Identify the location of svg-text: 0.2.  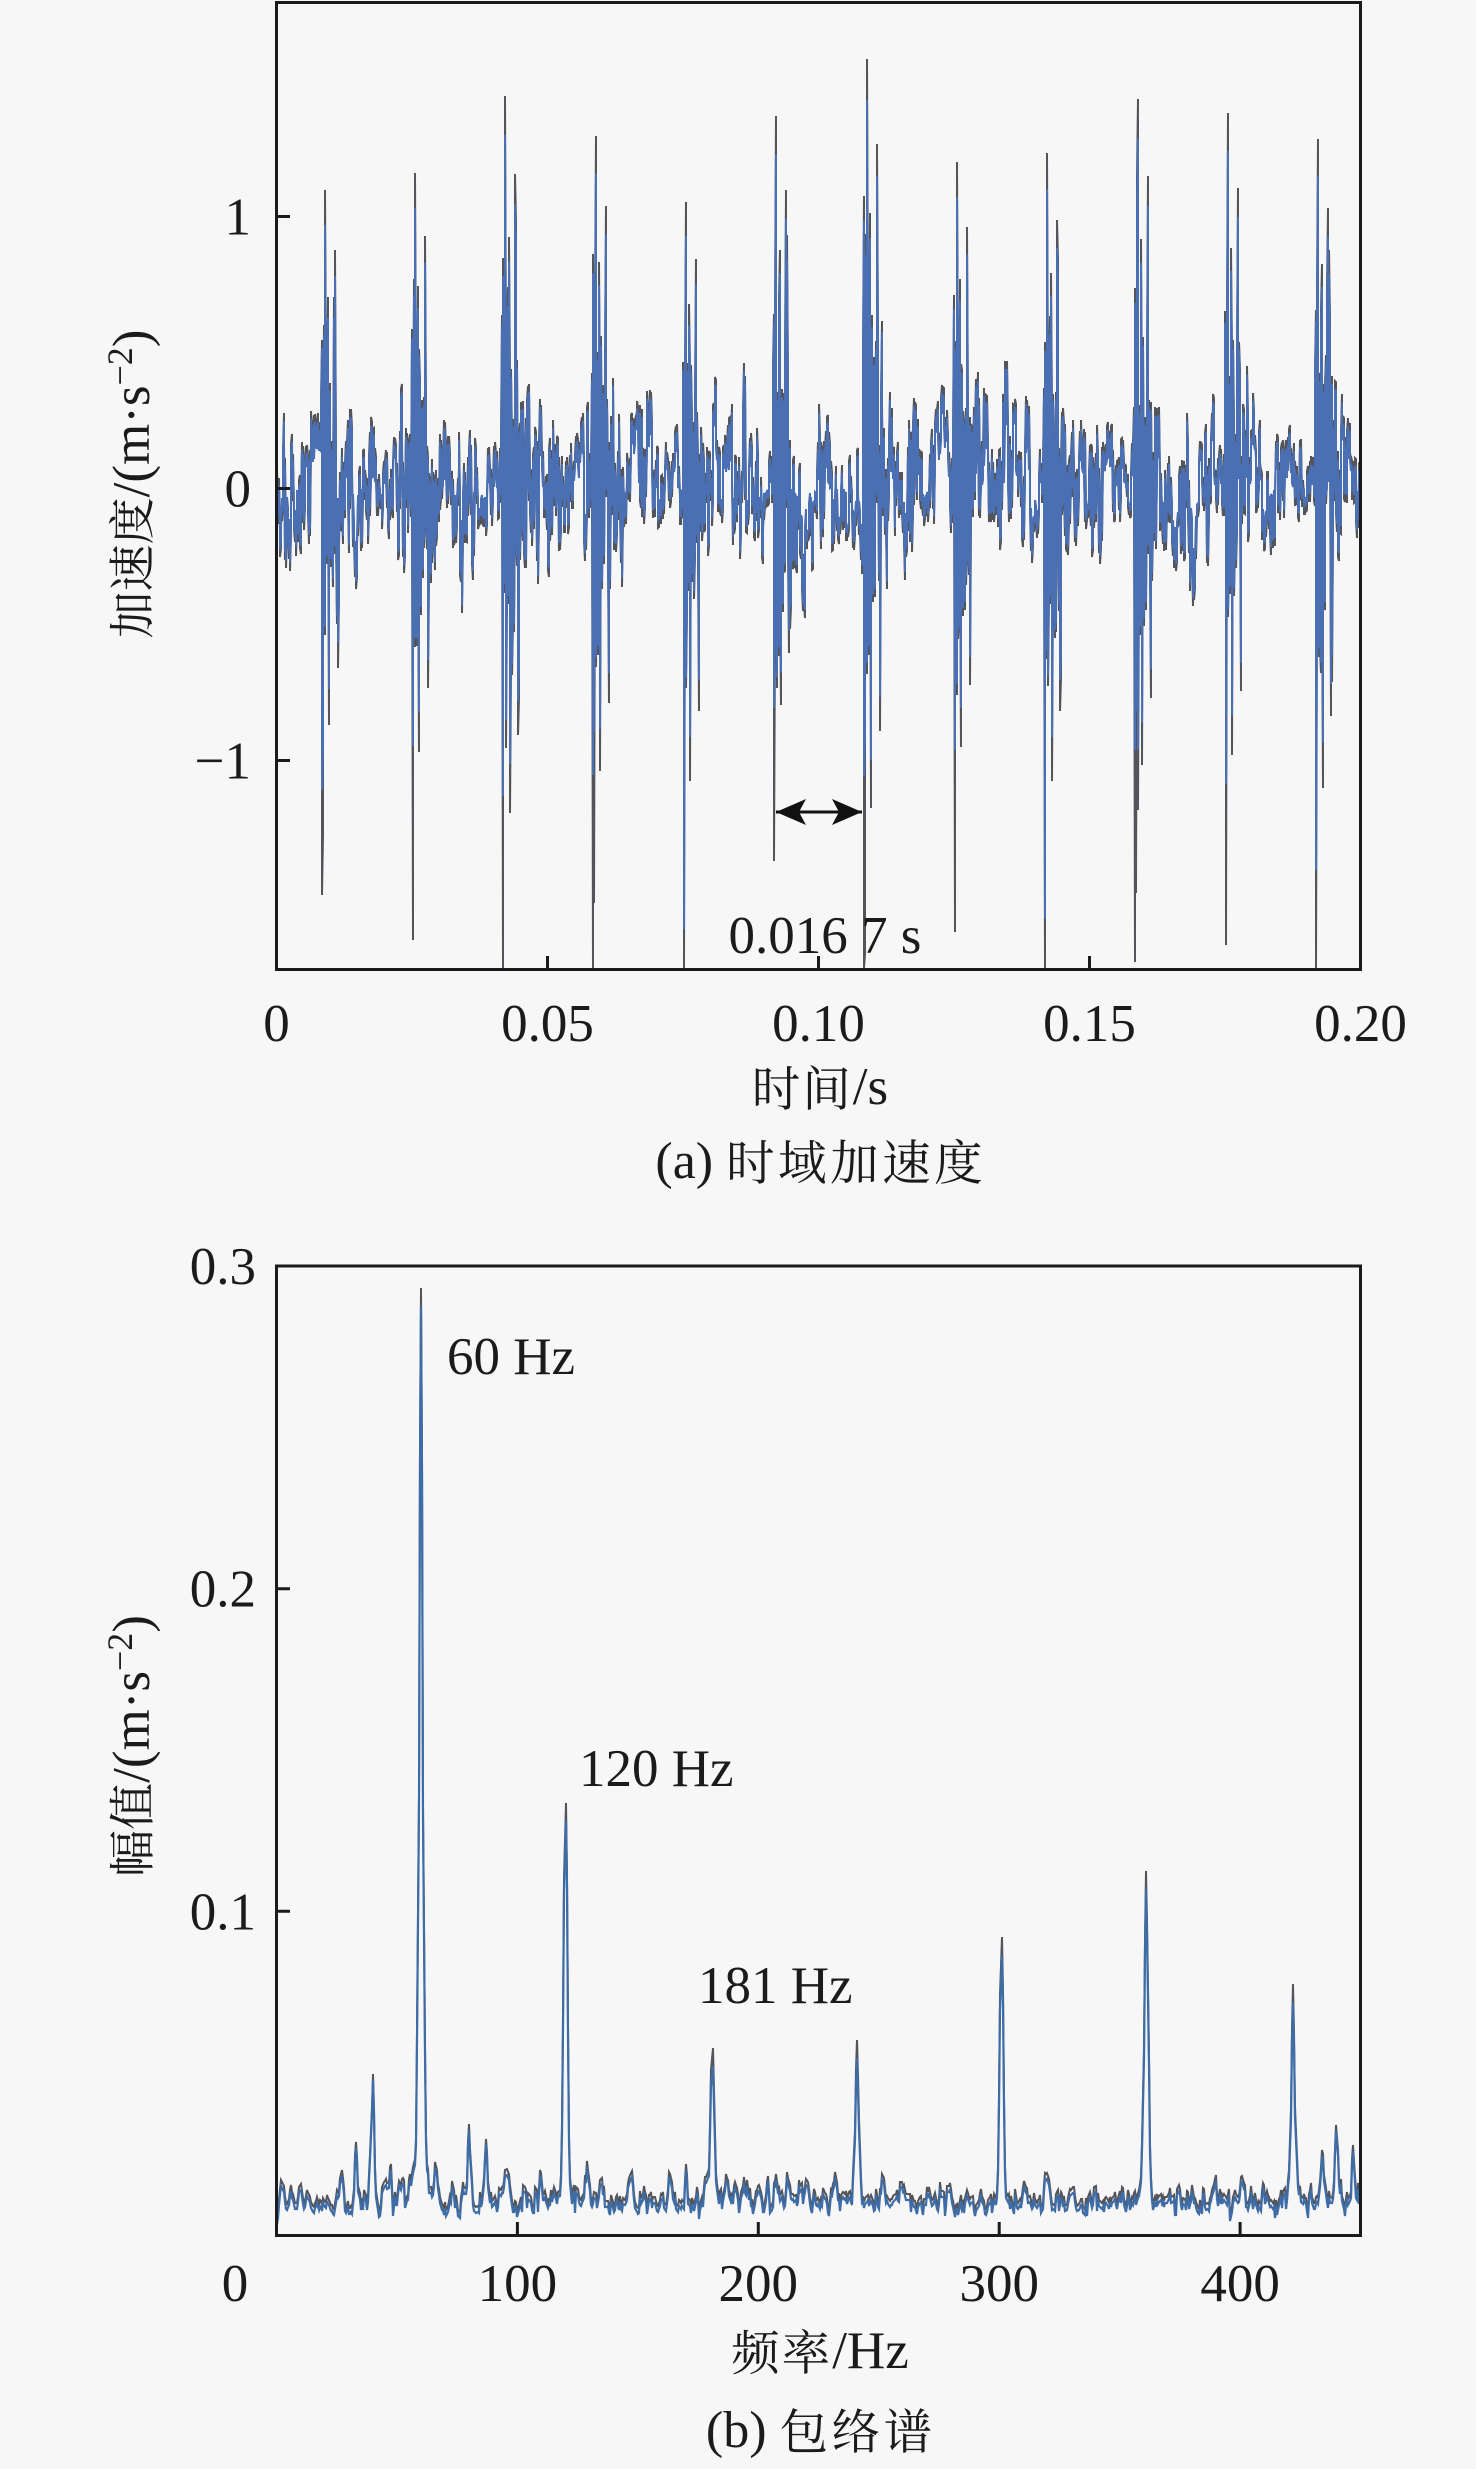
(223, 1590).